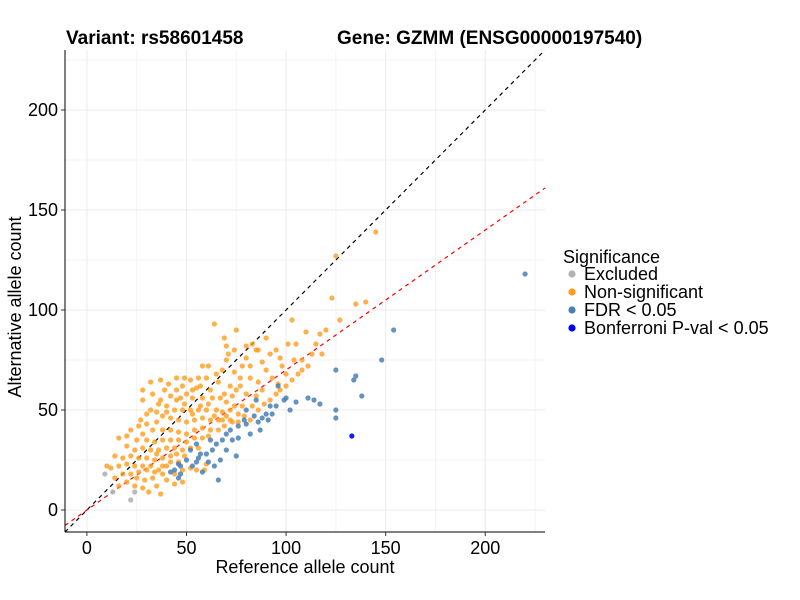  What do you see at coordinates (572, 328) in the screenshot?
I see `legend-key-bonf` at bounding box center [572, 328].